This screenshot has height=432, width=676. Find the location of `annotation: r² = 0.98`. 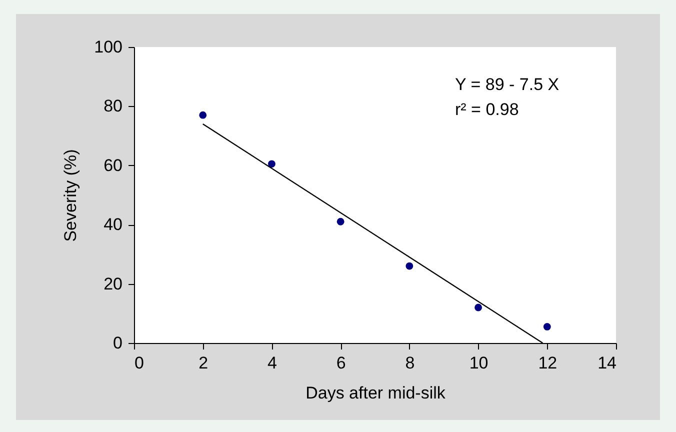

annotation: r² = 0.98 is located at coordinates (487, 109).